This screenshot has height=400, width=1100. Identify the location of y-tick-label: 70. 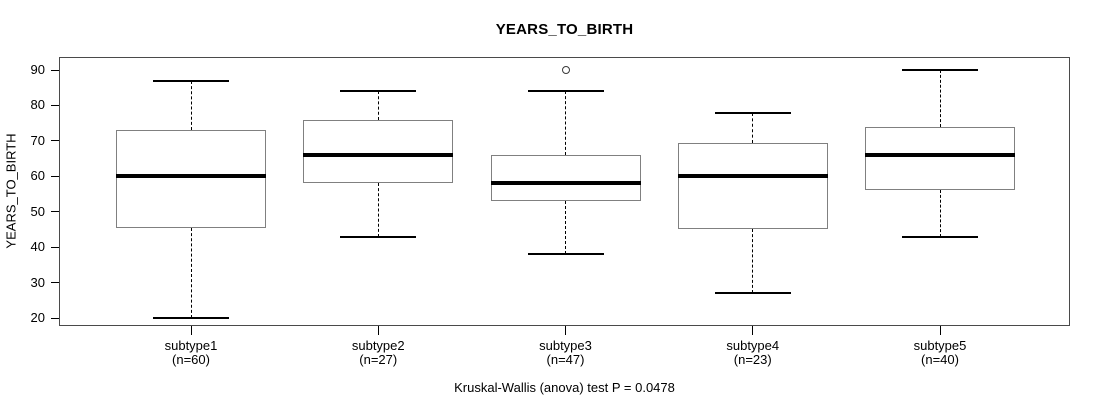
(37, 140).